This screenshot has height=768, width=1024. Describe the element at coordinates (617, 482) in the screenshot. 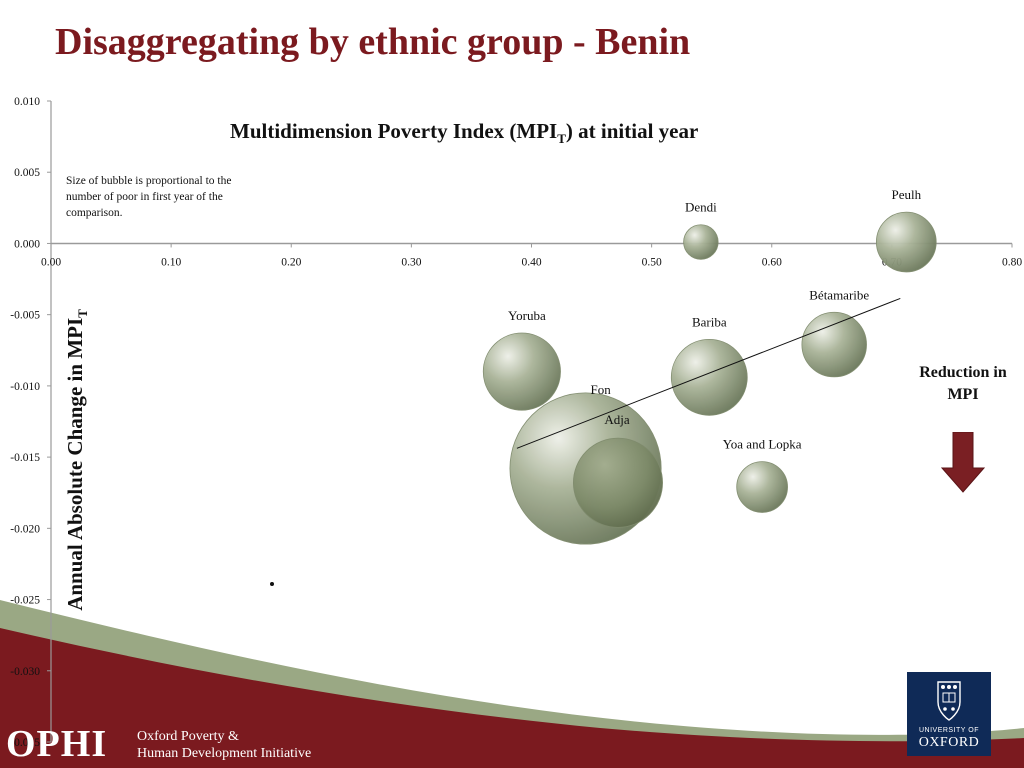

I see `bubble-adja` at that location.